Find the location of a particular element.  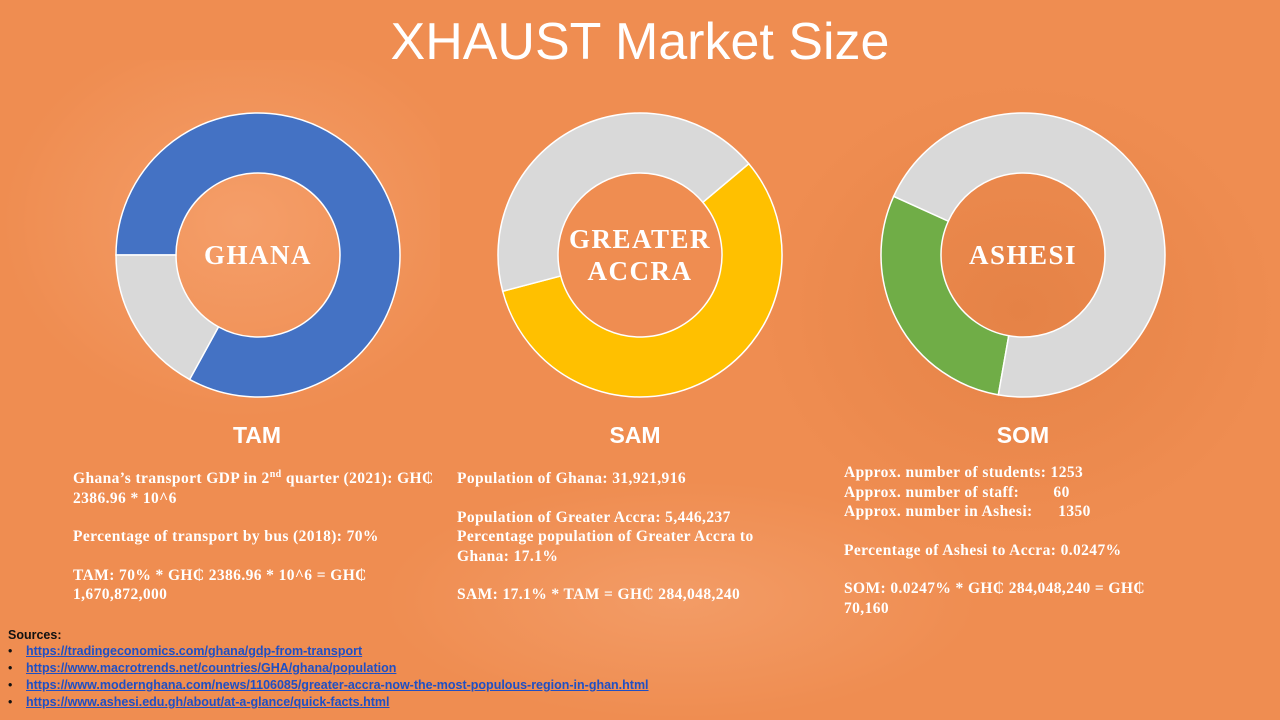

donut-center-label: GREATER ACCRA is located at coordinates (640, 255).